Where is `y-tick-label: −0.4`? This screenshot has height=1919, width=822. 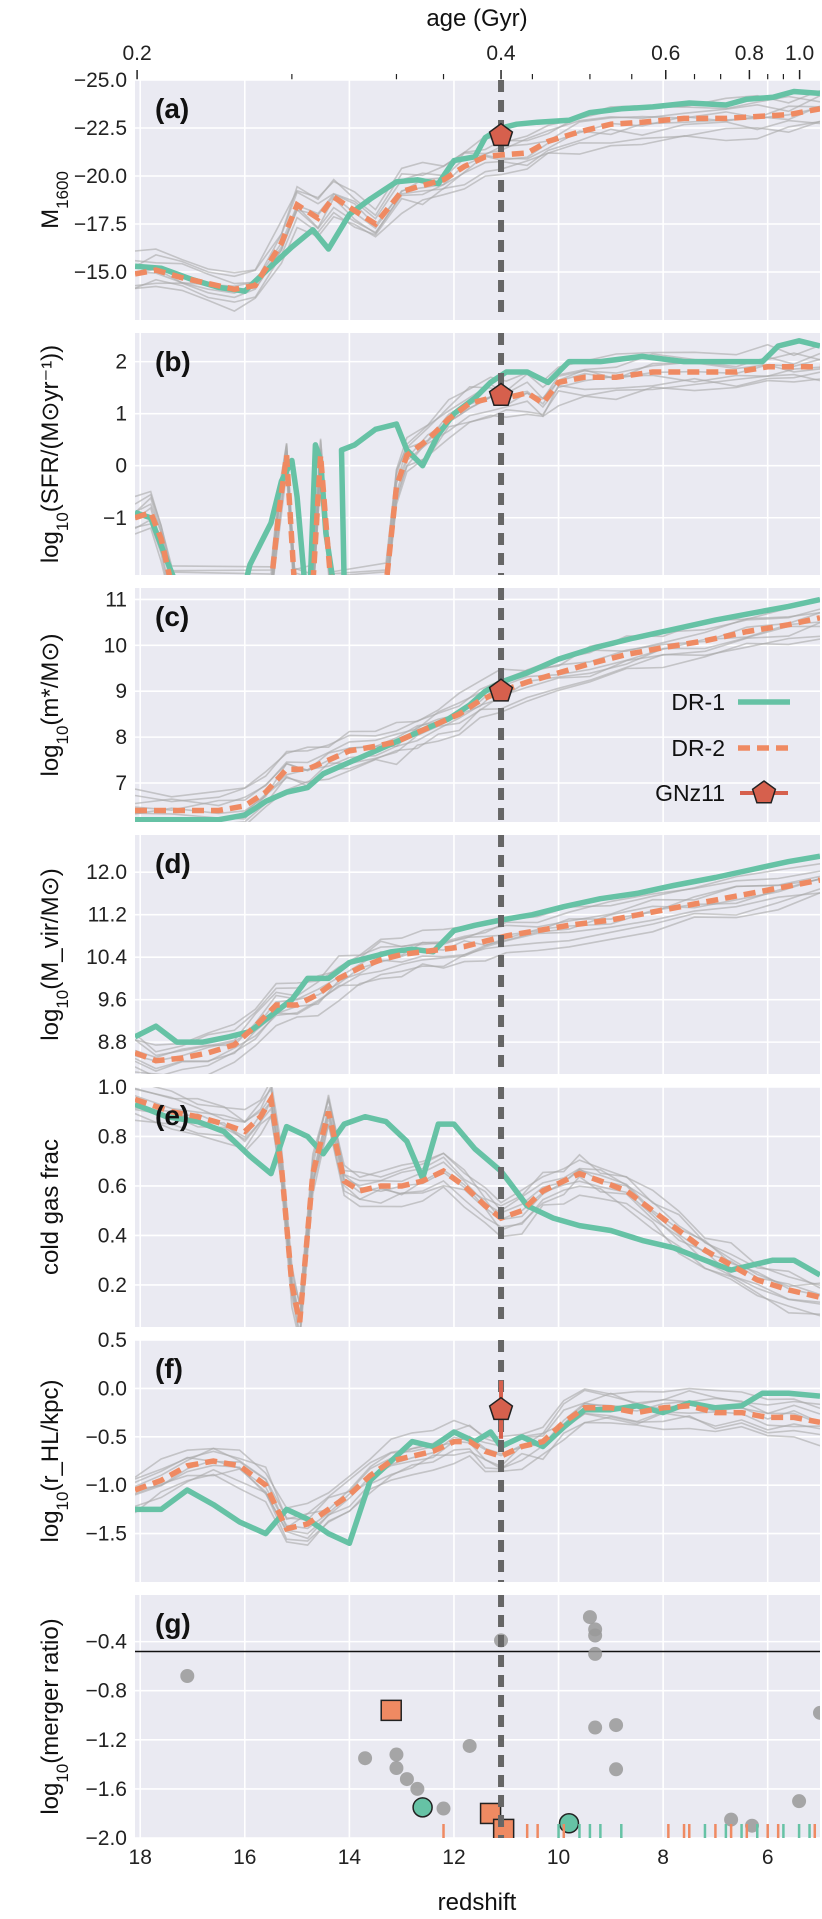 y-tick-label: −0.4 is located at coordinates (107, 1642).